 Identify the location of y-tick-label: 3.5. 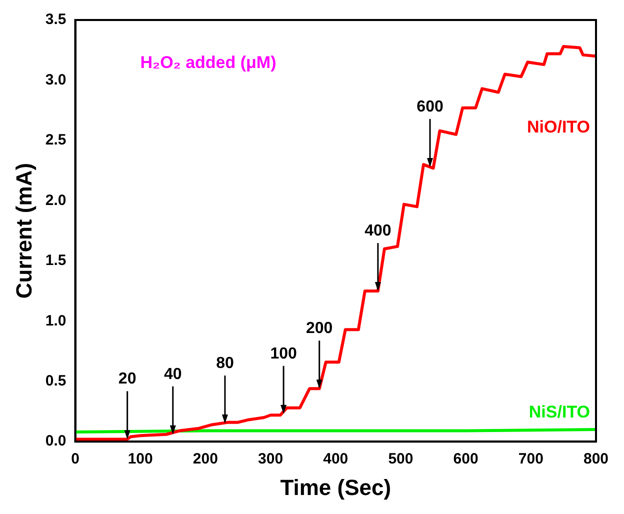
(55, 19).